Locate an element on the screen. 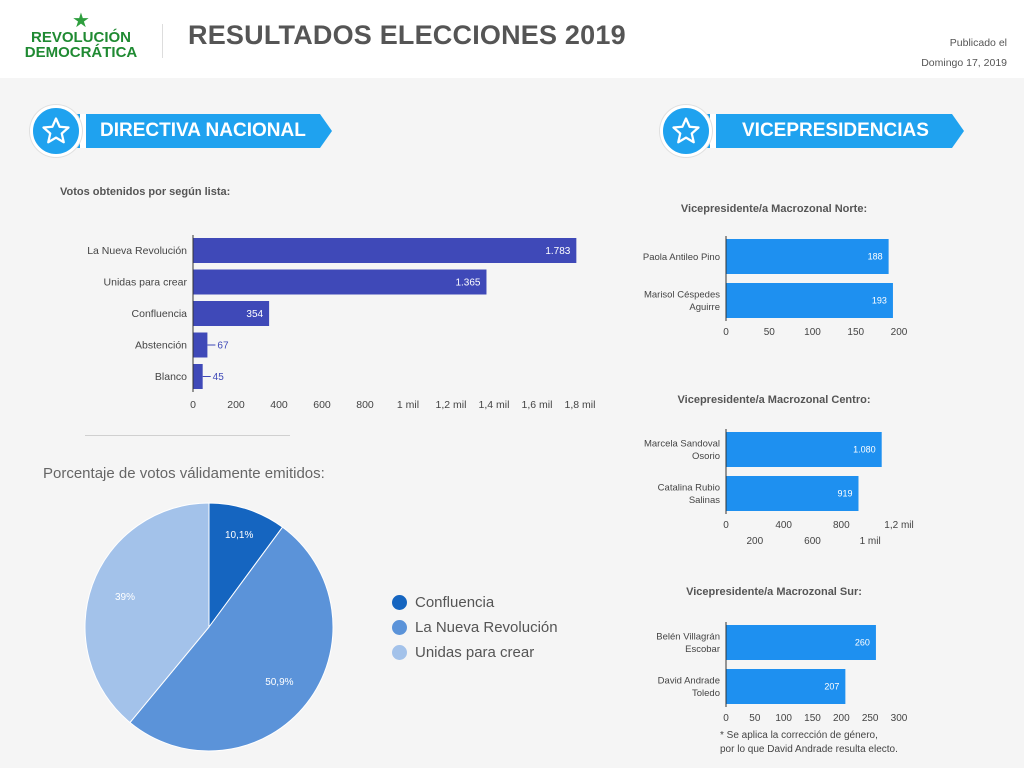 Image resolution: width=1024 pixels, height=768 pixels. pie-data-label: 10,1% is located at coordinates (239, 535).